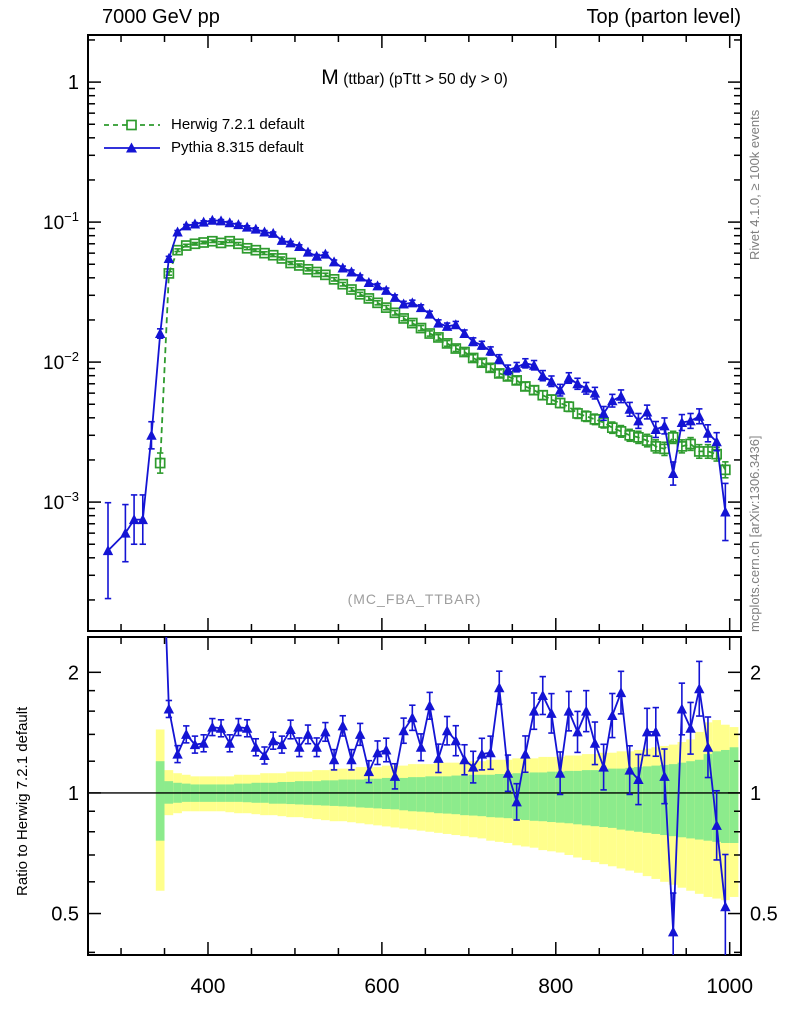 The image size is (786, 1024). Describe the element at coordinates (425, 79) in the screenshot. I see `observable-cuts: (ttbar) (pTtt > 50 dy > 0)` at that location.